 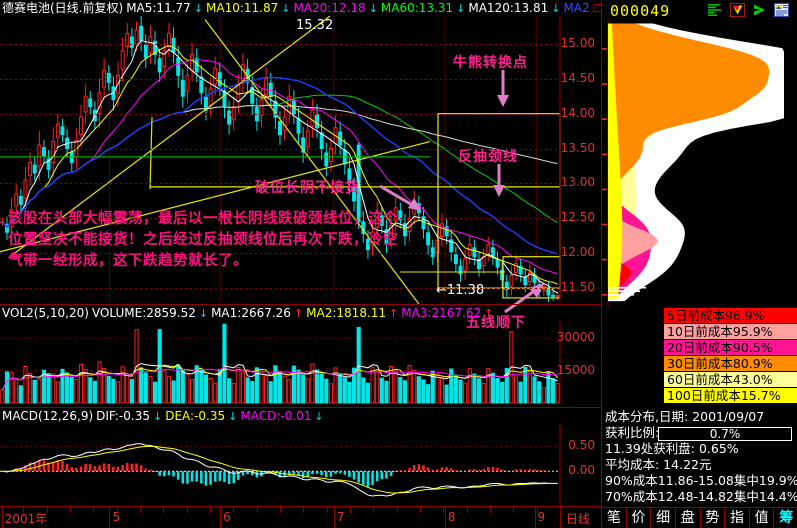 I want to click on price-axis-tick: 12.50, so click(x=577, y=217).